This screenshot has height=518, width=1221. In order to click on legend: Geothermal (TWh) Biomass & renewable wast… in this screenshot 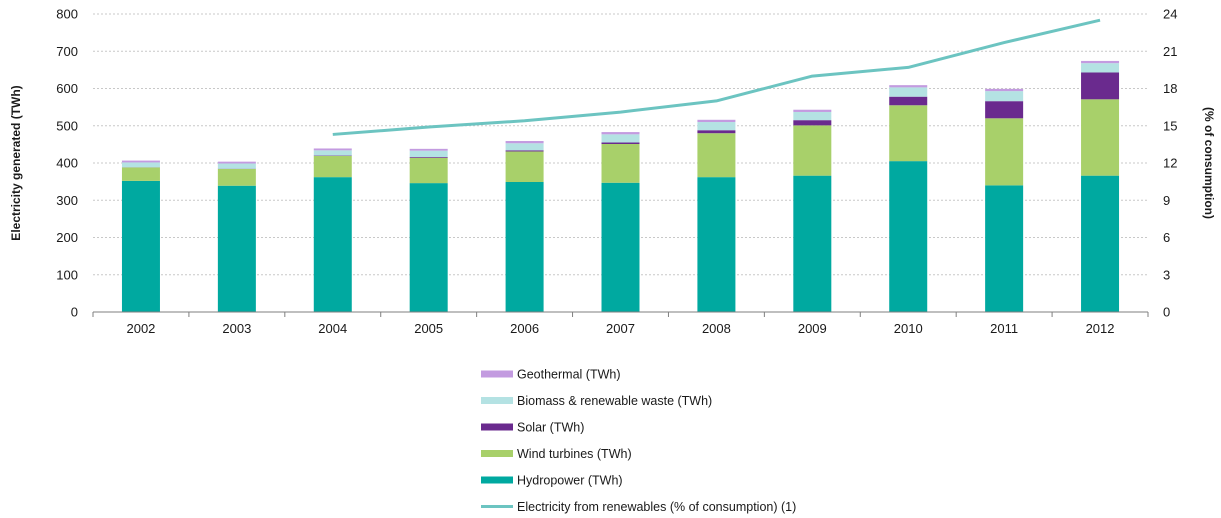, I will do `click(638, 441)`.